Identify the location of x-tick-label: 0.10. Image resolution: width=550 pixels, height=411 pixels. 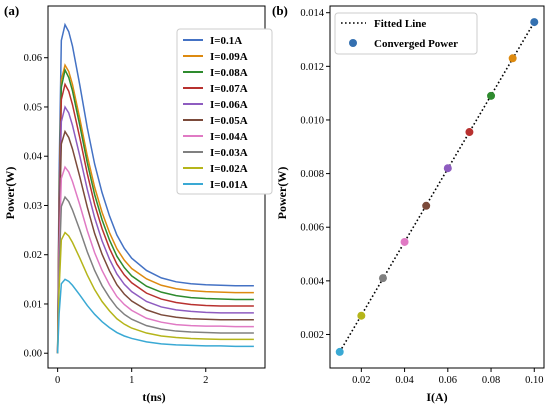
(534, 380).